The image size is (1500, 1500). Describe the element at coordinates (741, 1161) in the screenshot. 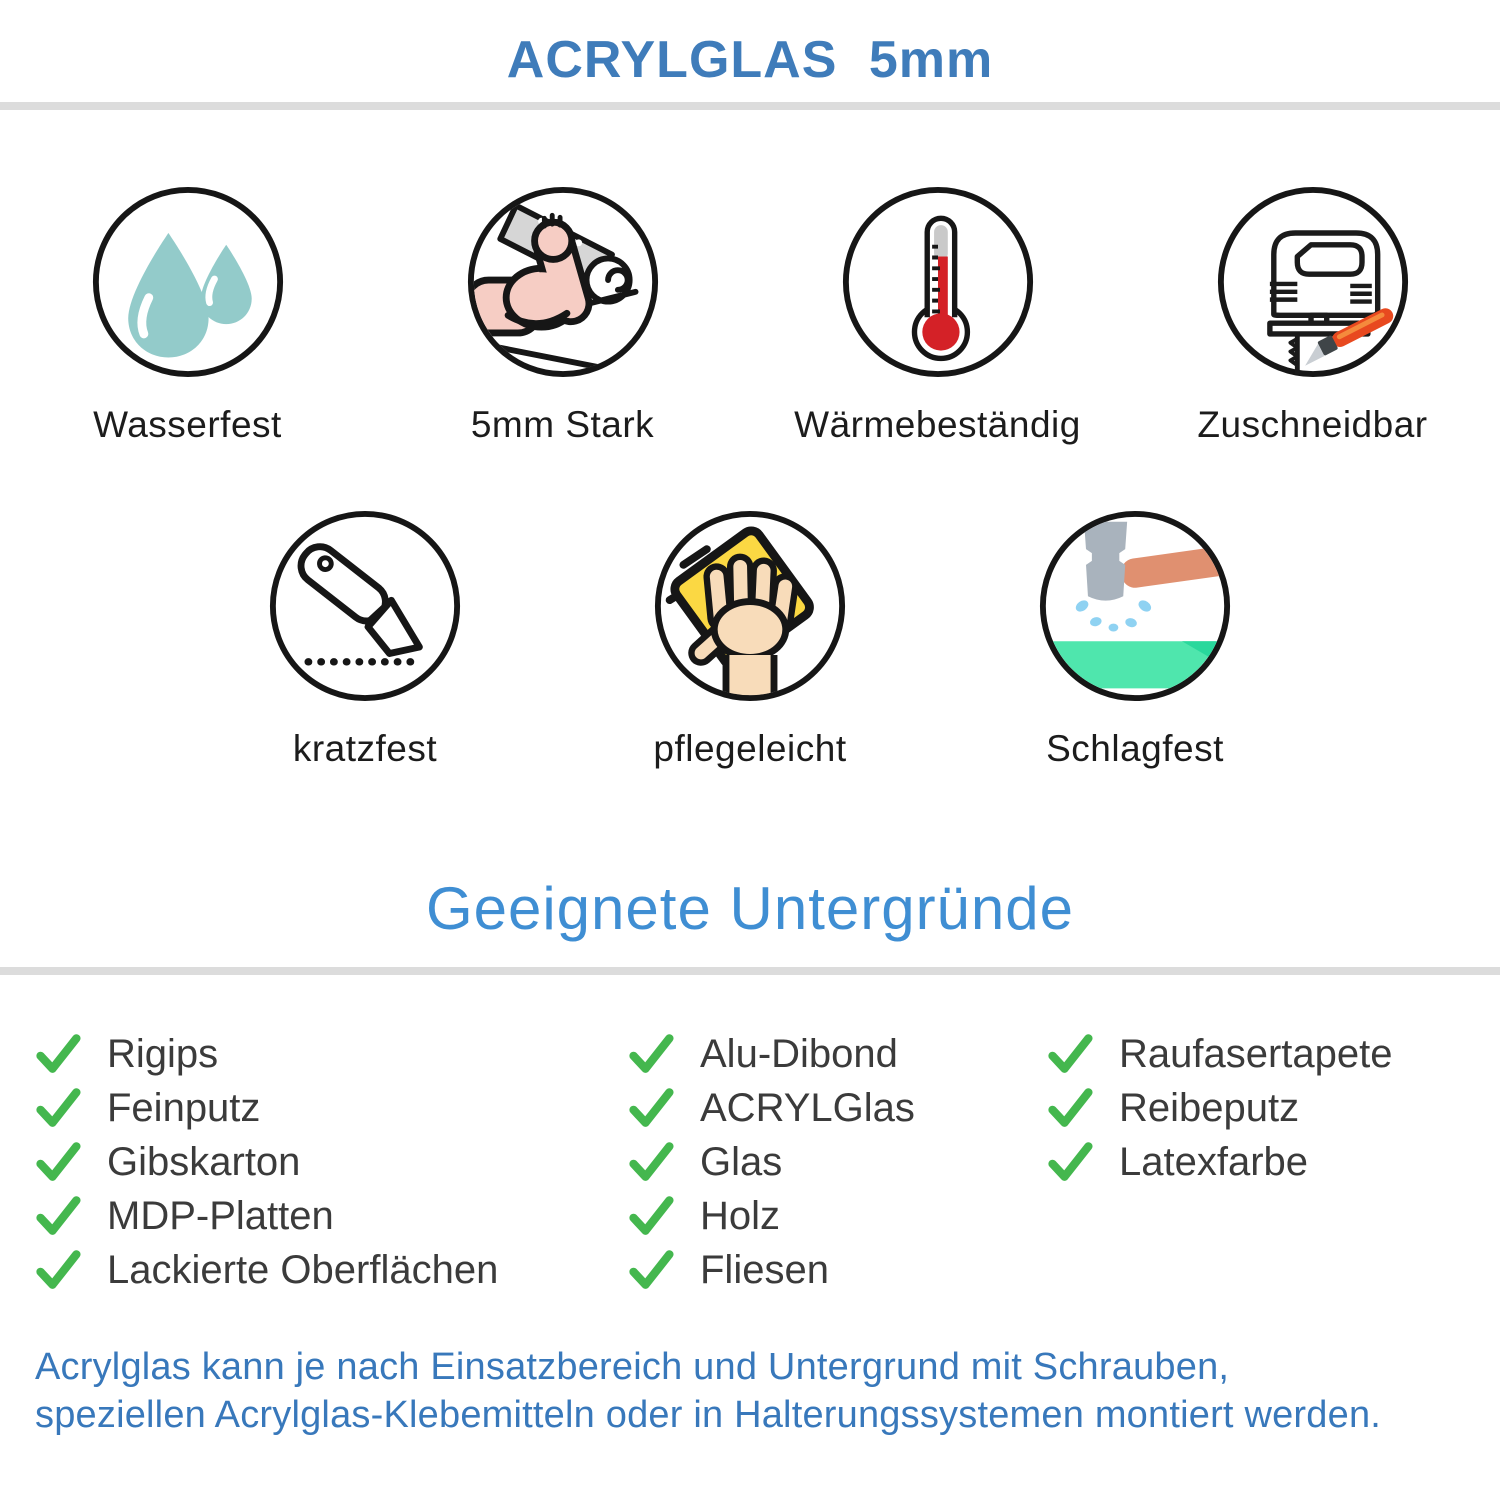

I see `checklist-label: Glas` at that location.